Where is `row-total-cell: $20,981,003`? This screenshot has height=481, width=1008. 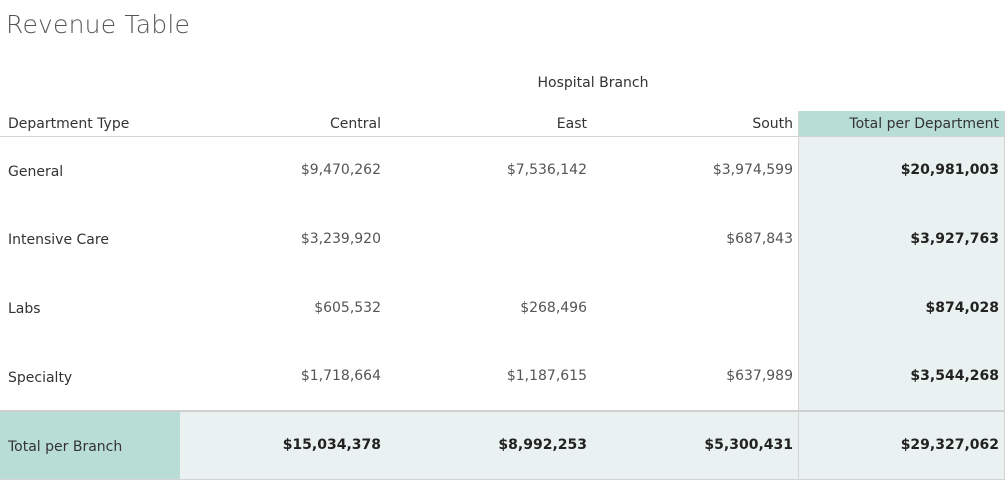 row-total-cell: $20,981,003 is located at coordinates (949, 170).